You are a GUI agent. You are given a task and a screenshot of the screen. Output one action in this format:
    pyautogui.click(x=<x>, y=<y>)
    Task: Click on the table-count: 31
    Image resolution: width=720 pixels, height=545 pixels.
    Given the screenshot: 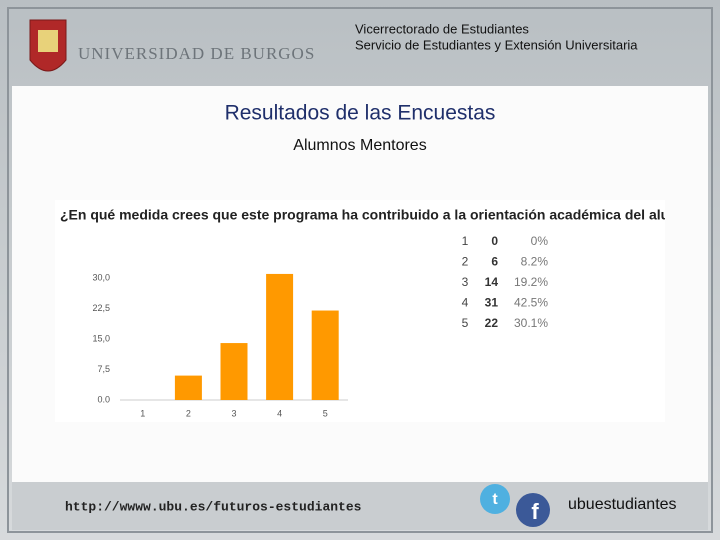 What is the action you would take?
    pyautogui.click(x=492, y=303)
    